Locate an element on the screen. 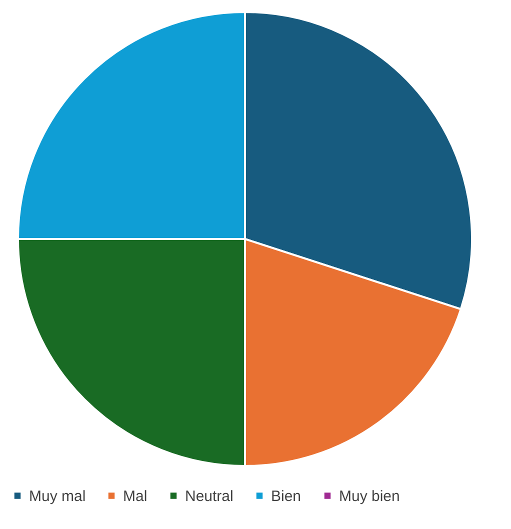 This screenshot has height=529, width=511. legend-label: Muy mal is located at coordinates (57, 496).